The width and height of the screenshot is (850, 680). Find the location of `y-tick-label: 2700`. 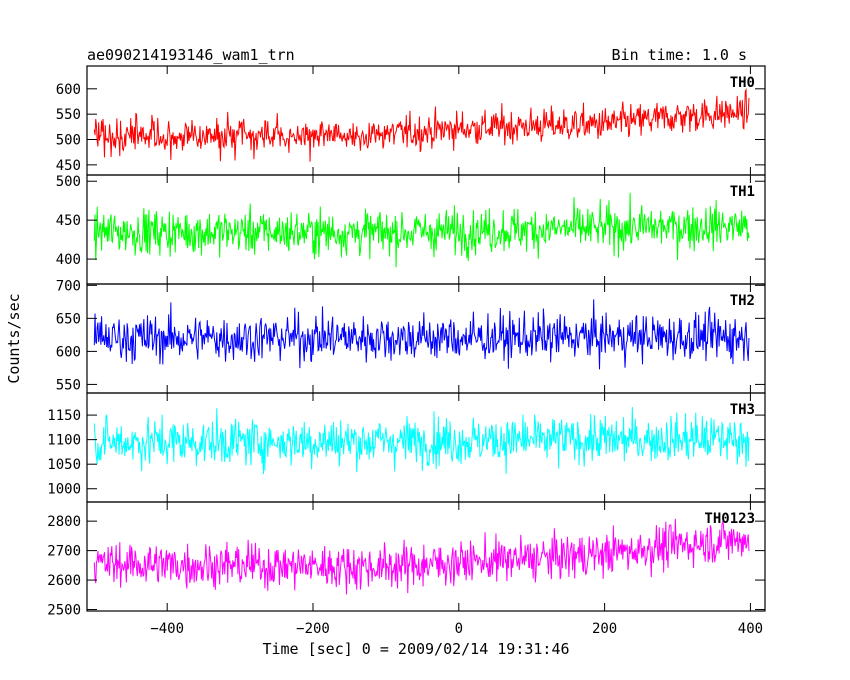

y-tick-label: 2700 is located at coordinates (64, 552).